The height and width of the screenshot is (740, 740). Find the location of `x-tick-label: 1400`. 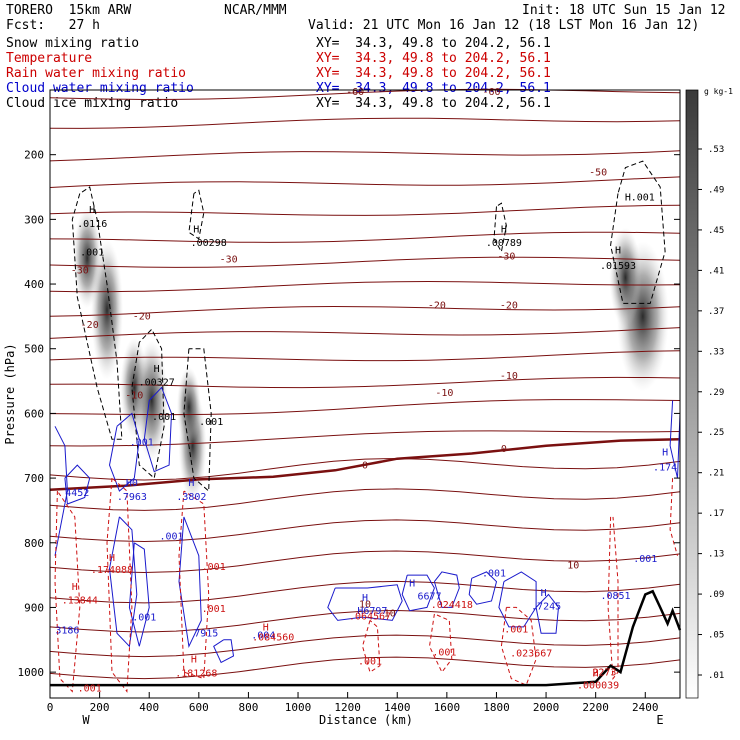

x-tick-label: 1400 is located at coordinates (397, 707).